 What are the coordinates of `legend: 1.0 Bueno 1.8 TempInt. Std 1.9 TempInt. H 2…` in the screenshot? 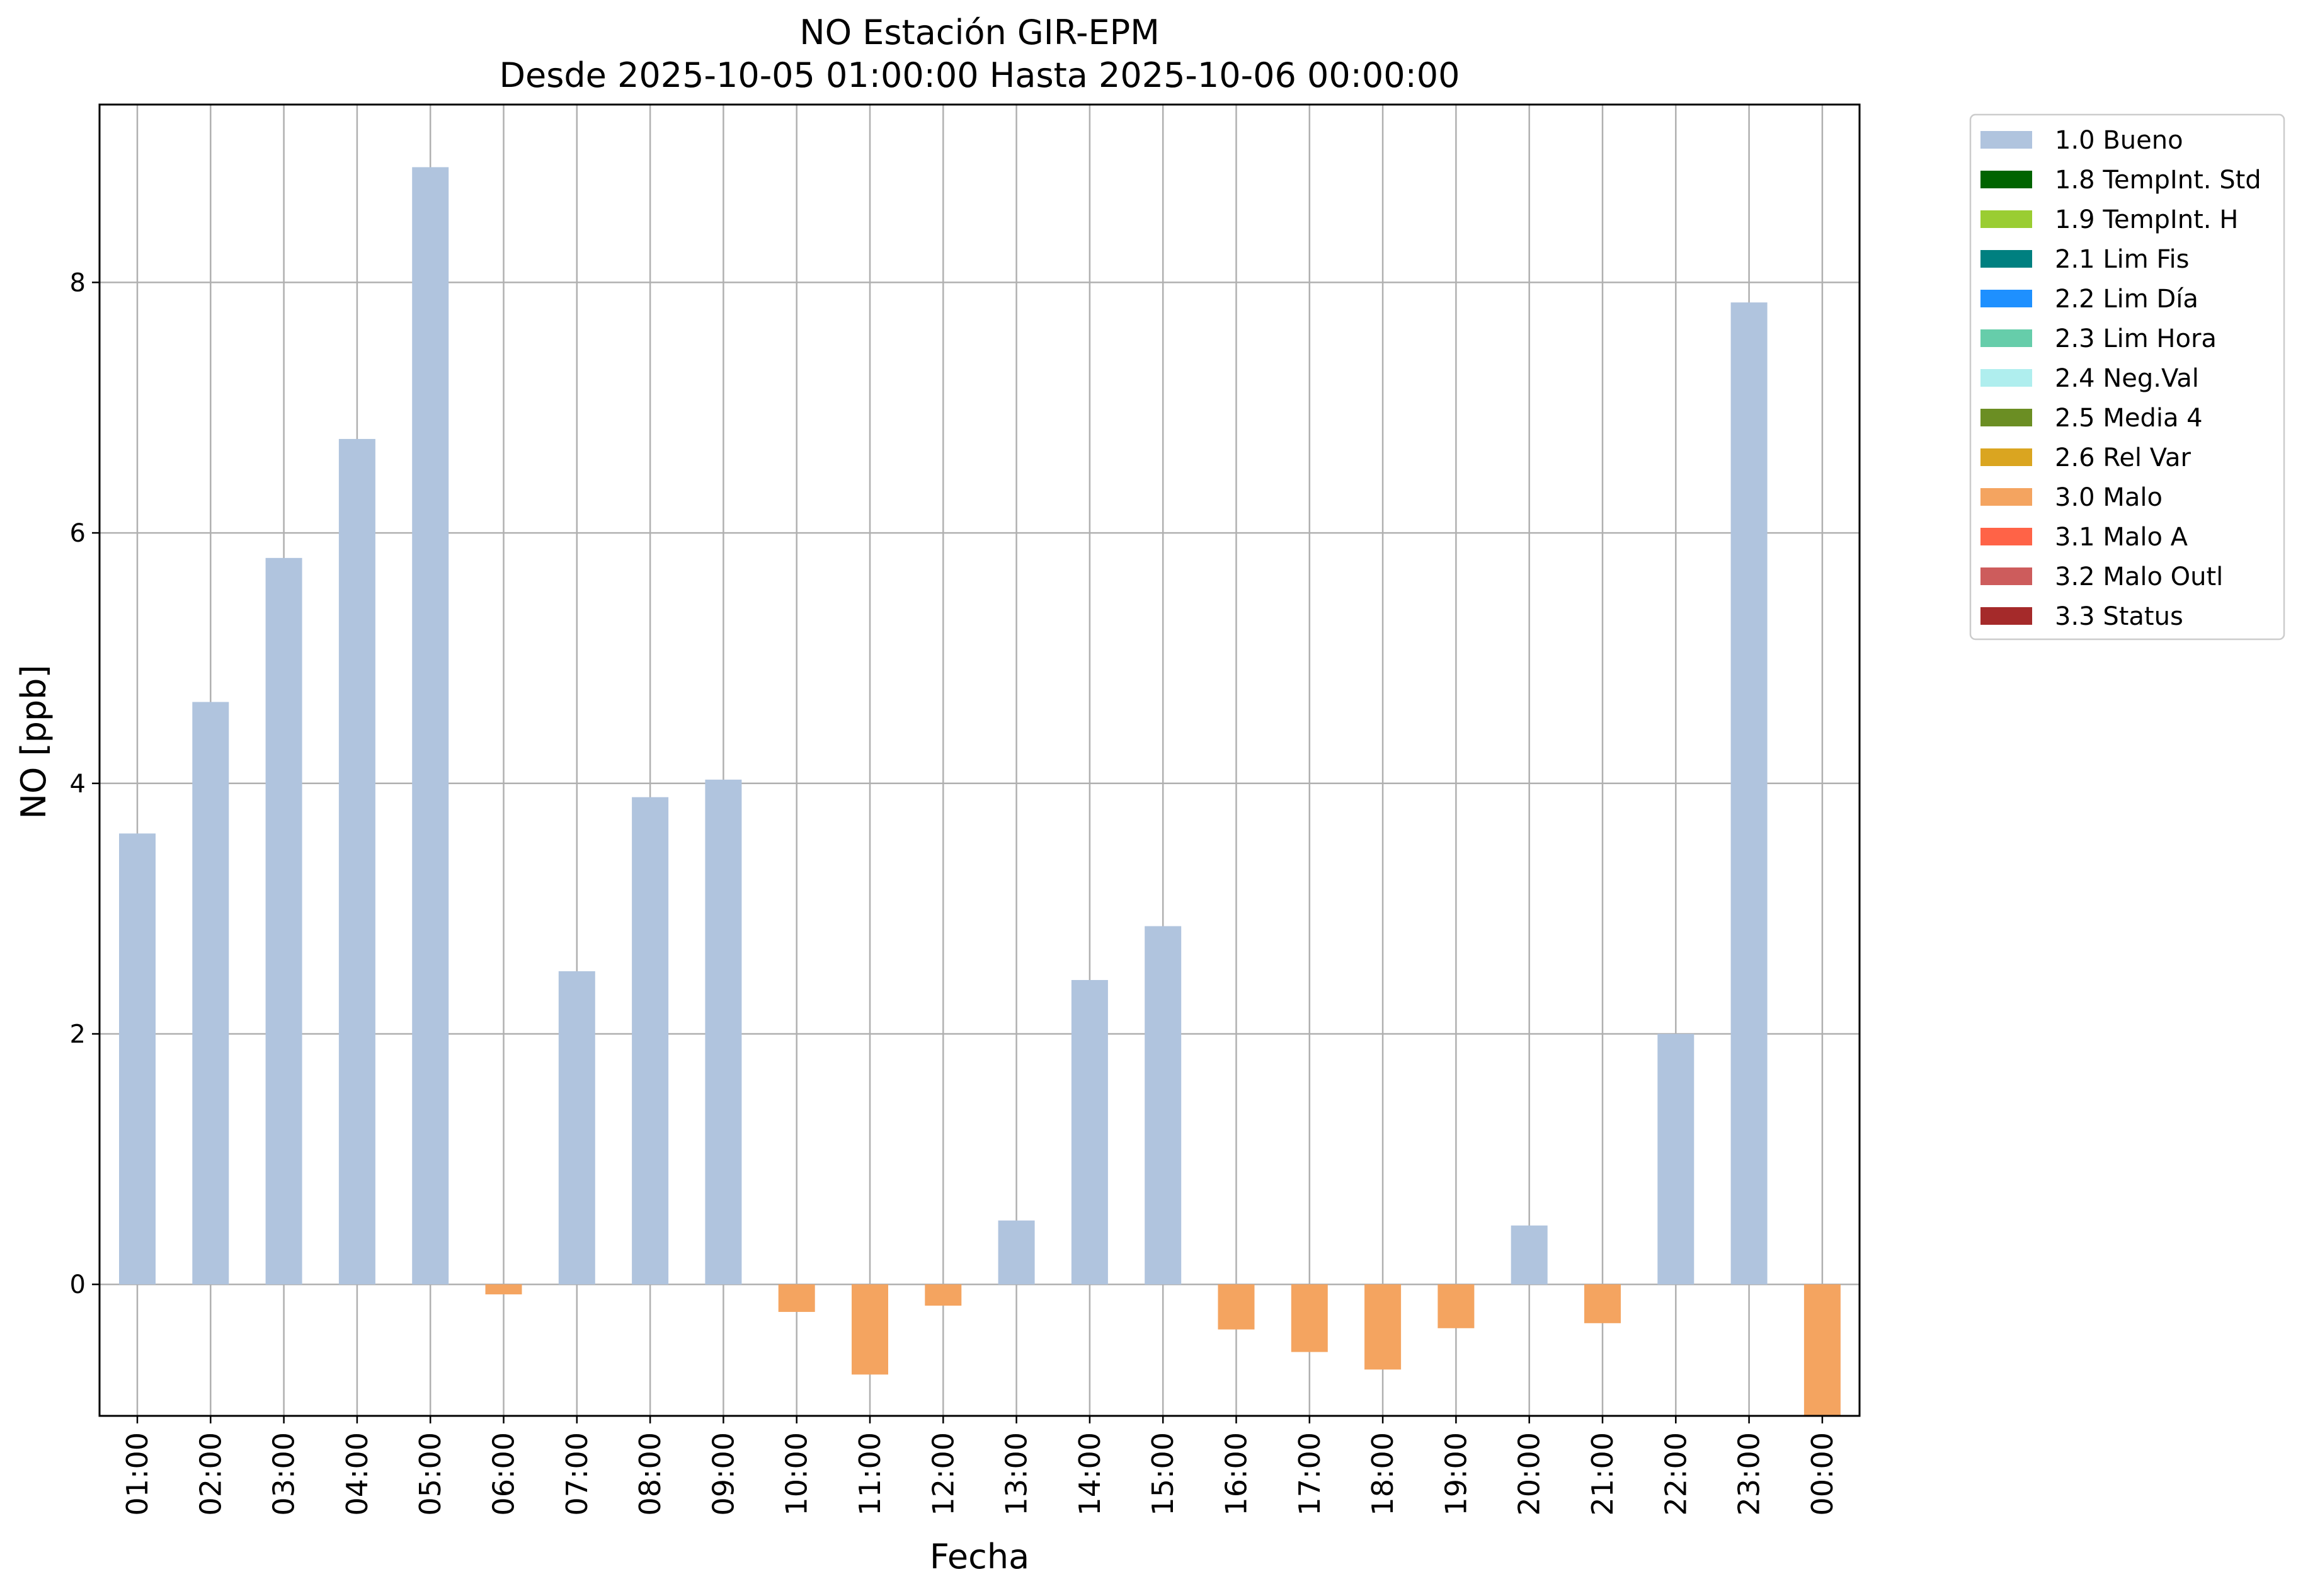 It's located at (2127, 377).